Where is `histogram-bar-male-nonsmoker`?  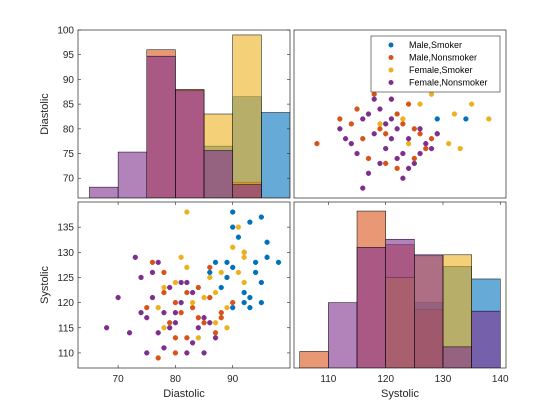 histogram-bar-male-nonsmoker is located at coordinates (314, 359).